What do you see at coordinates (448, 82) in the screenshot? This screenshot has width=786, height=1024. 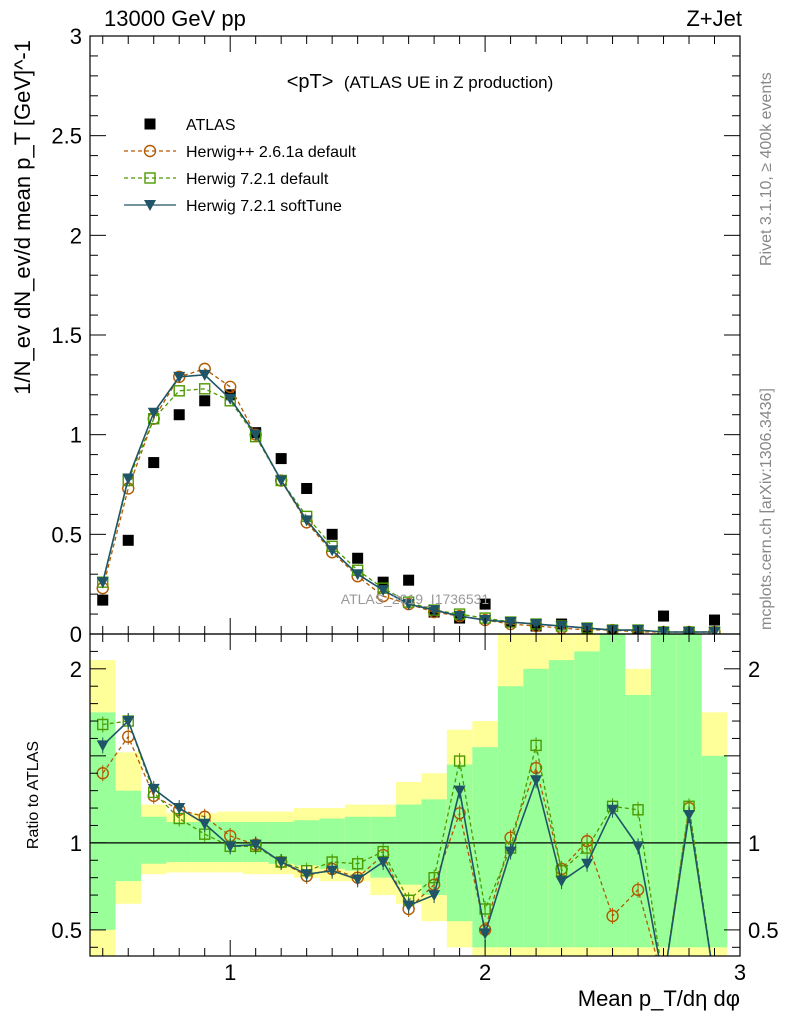 I see `chart-subtitle: (ATLAS UE in Z production)` at bounding box center [448, 82].